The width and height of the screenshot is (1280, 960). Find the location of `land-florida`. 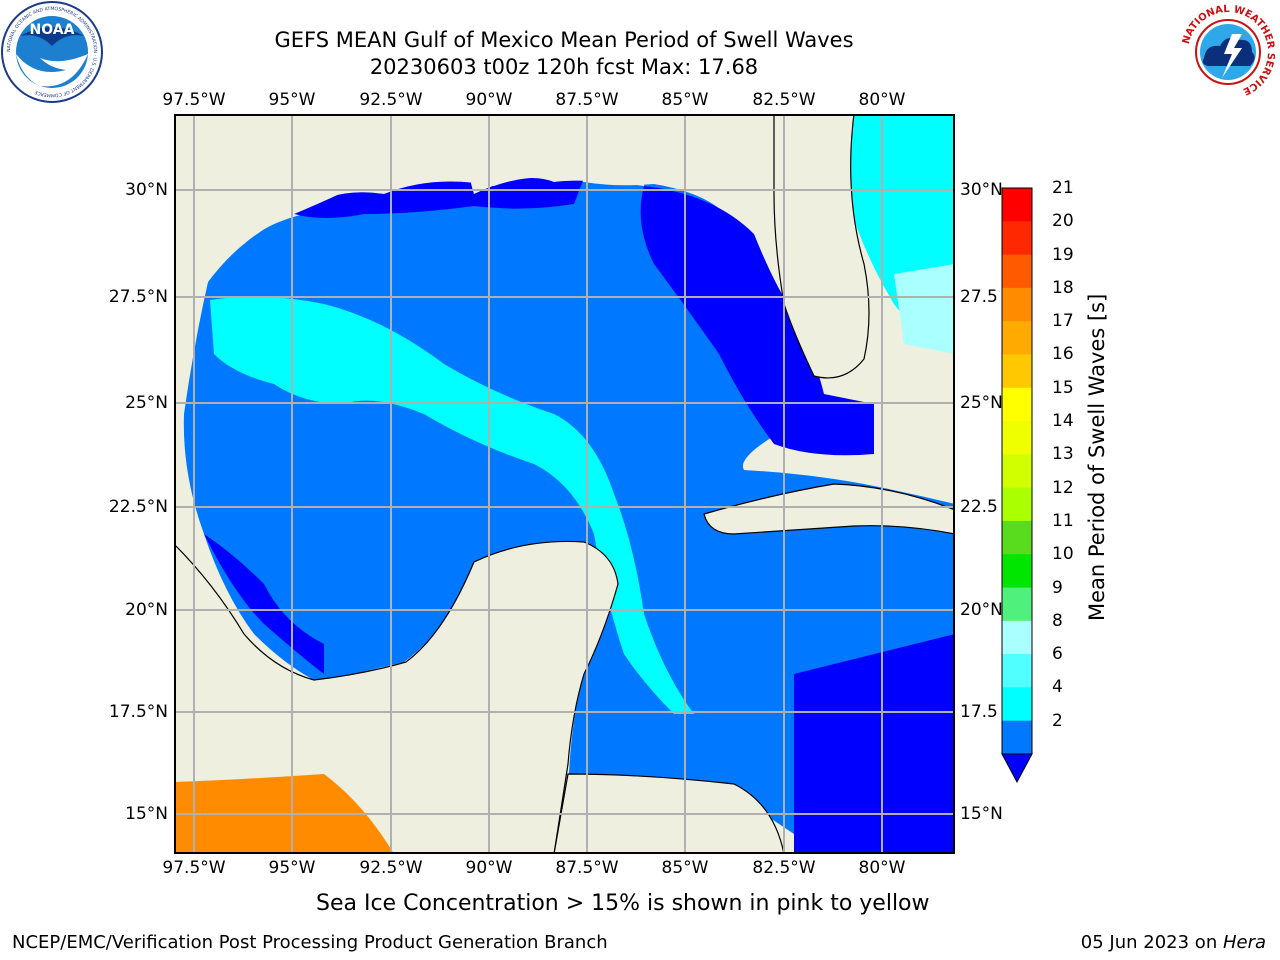

land-florida is located at coordinates (821, 246).